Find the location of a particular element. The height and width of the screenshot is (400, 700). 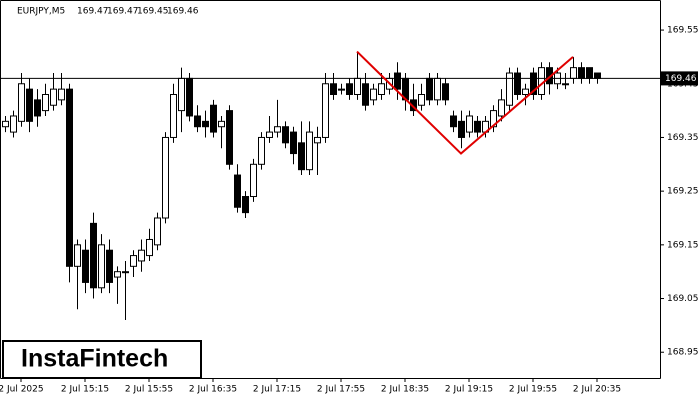

x-tick-label: 2 Jul 17:15 is located at coordinates (277, 390).